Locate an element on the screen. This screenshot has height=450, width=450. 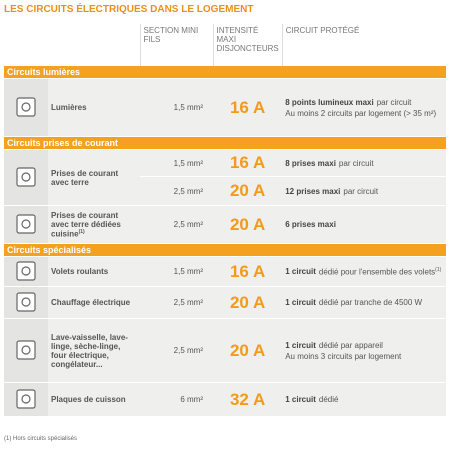
bold-text: 8 points lumineux maxi is located at coordinates (329, 102).